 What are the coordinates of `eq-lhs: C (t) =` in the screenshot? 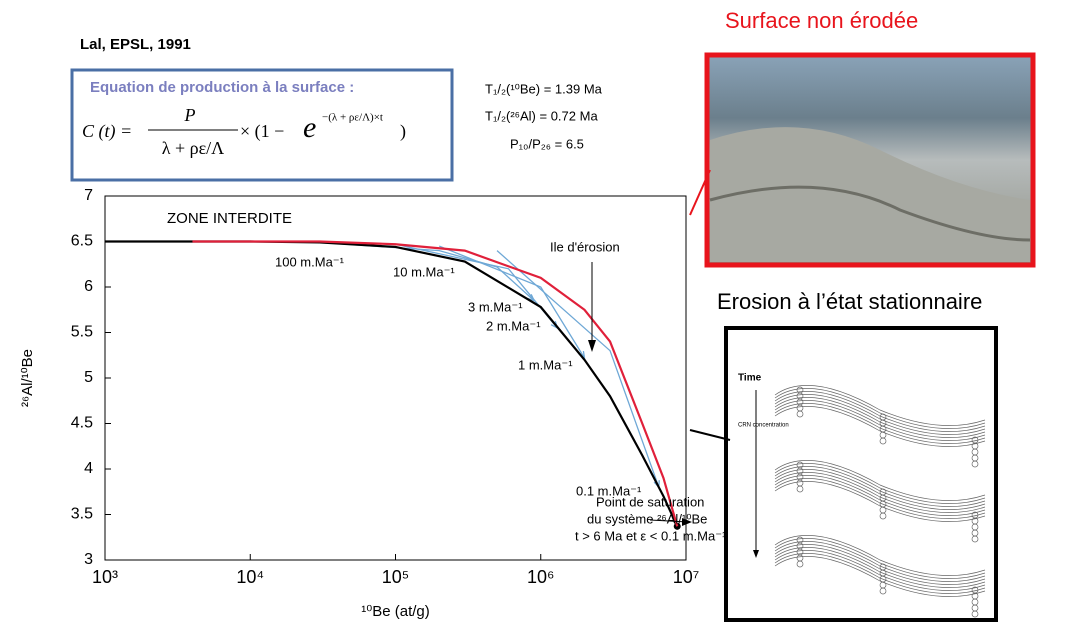 It's located at (107, 131).